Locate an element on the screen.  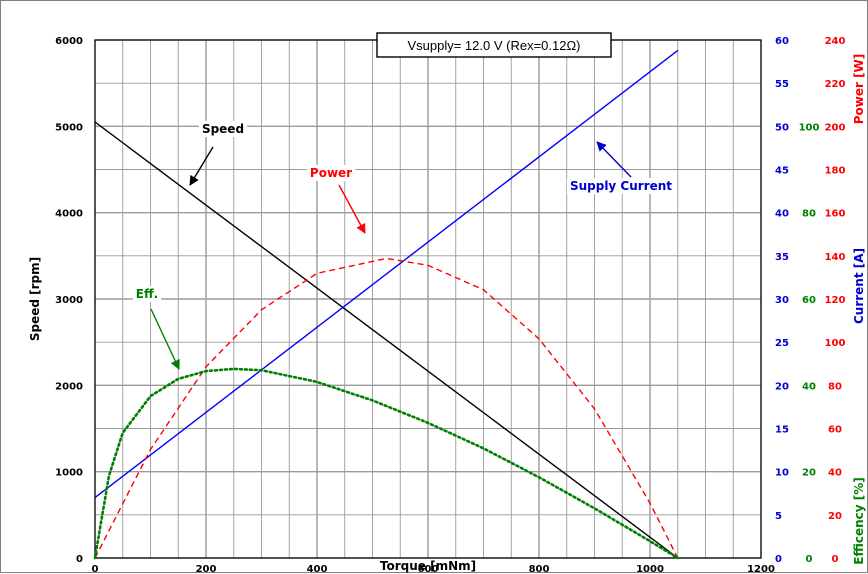
power-tick-label: 100 is located at coordinates (835, 343).